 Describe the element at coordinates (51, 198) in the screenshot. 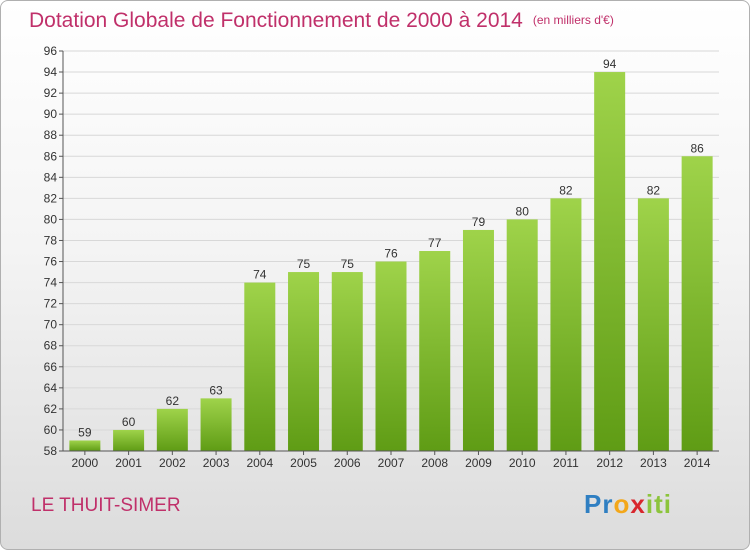

I see `y-tick-label: 82` at that location.